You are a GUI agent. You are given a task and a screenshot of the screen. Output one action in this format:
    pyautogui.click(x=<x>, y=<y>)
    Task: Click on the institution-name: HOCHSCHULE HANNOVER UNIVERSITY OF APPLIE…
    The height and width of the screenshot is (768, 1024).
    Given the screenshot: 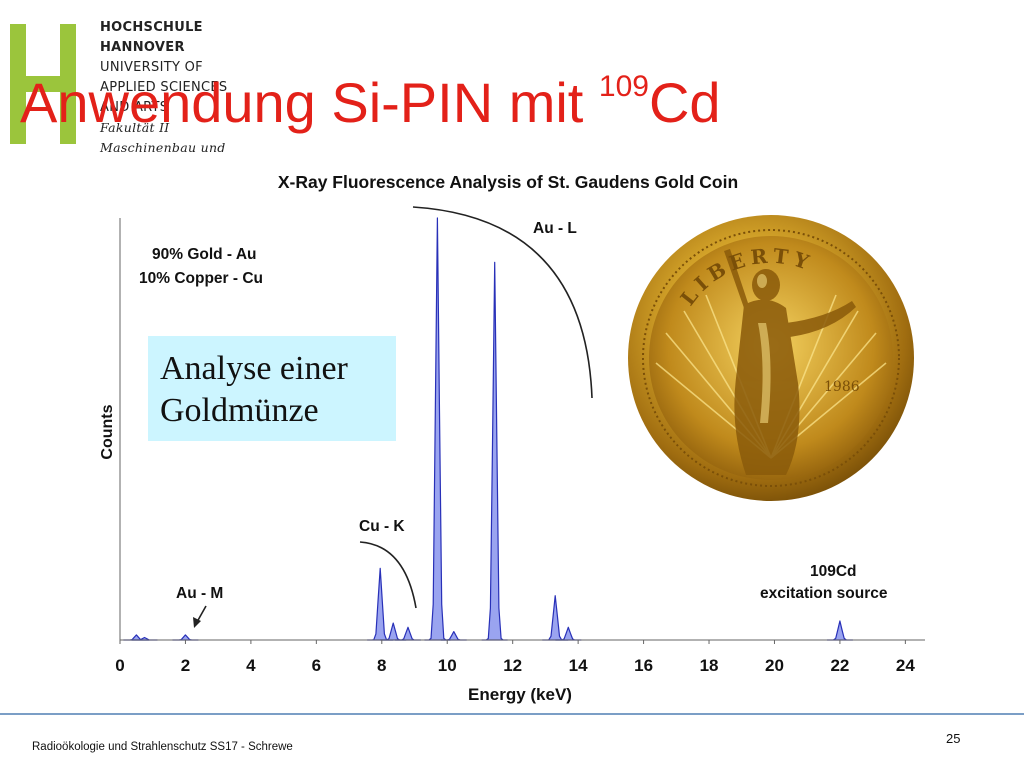 What is the action you would take?
    pyautogui.click(x=185, y=88)
    